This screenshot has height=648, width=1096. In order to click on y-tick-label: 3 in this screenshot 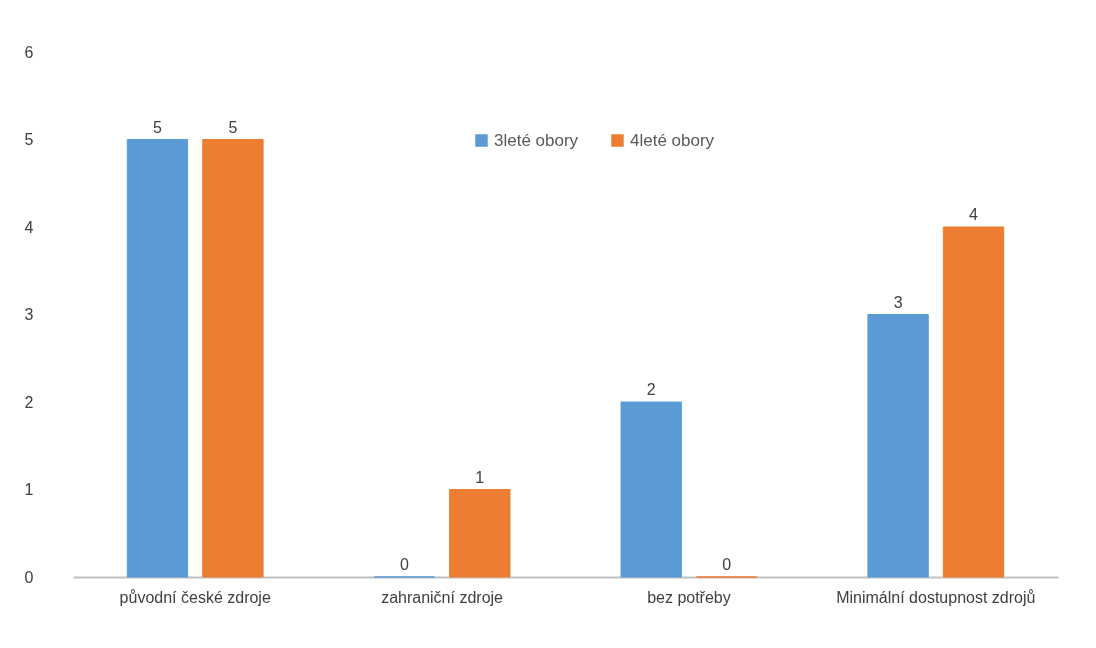, I will do `click(29, 314)`.